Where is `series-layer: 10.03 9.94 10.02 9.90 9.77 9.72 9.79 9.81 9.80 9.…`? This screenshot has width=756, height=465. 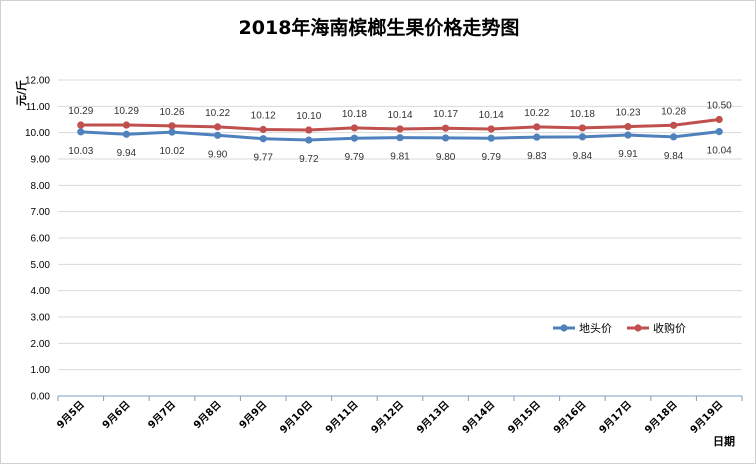 series-layer: 10.03 9.94 10.02 9.90 9.77 9.72 9.79 9.81 9.80 9.… is located at coordinates (400, 133).